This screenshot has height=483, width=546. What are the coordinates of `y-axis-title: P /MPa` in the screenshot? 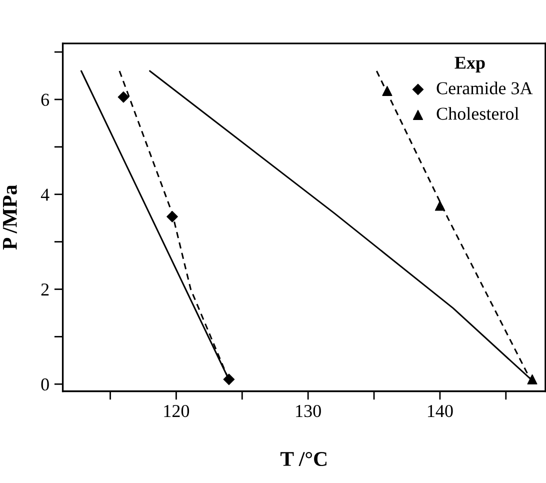 It's located at (9, 217).